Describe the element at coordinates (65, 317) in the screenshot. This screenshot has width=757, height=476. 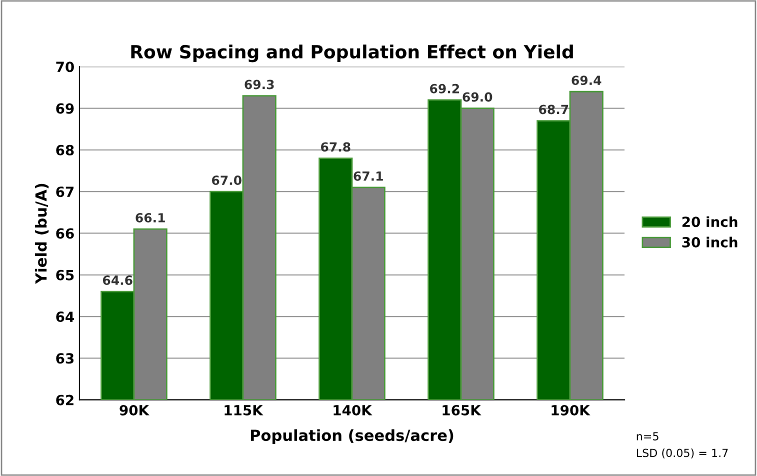
I see `y-tick-label: 64` at that location.